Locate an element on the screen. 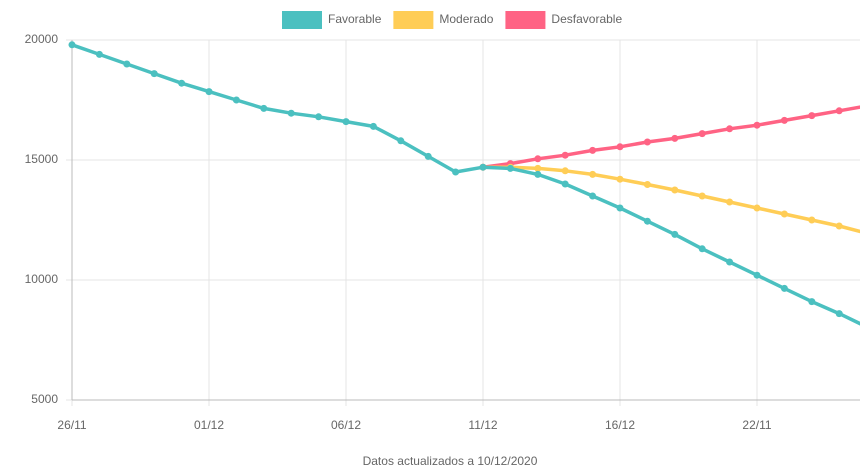 The width and height of the screenshot is (860, 470). x-tick-label: 26/11 is located at coordinates (71, 425).